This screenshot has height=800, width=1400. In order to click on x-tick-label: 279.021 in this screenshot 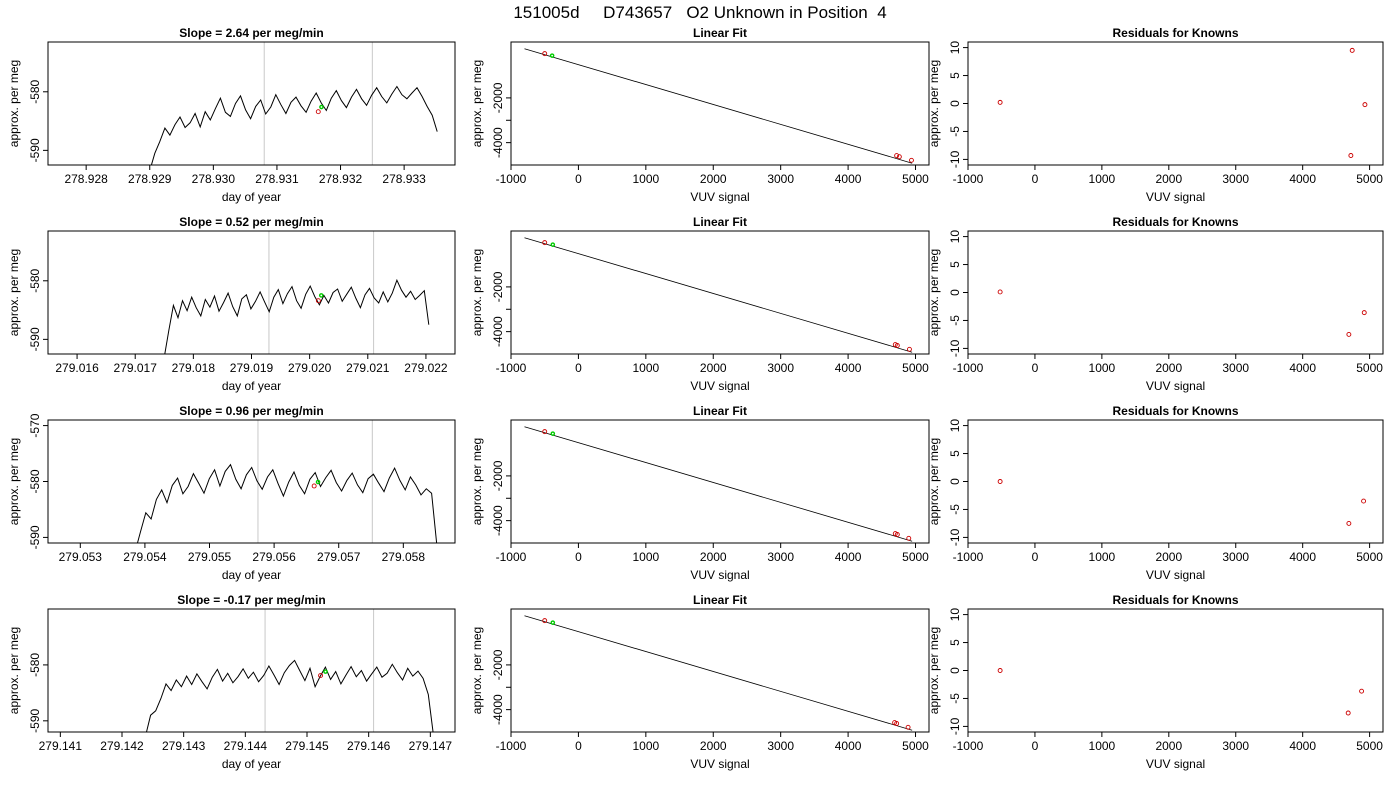, I will do `click(368, 368)`.